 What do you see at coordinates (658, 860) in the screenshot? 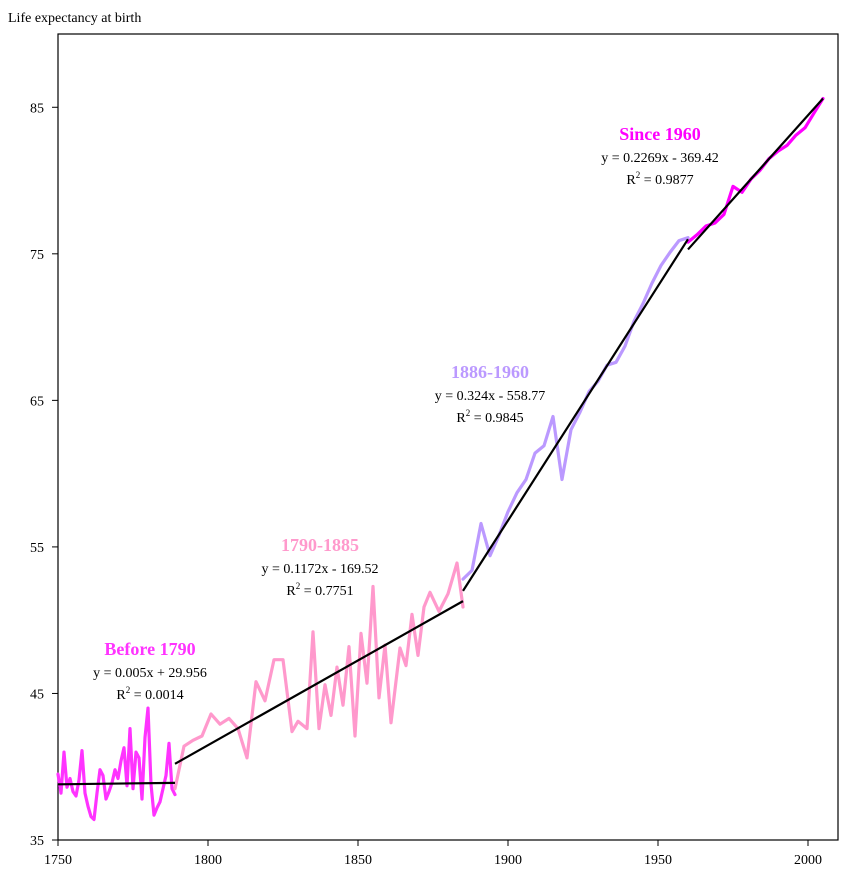
I see `x-tick-label: 1950` at bounding box center [658, 860].